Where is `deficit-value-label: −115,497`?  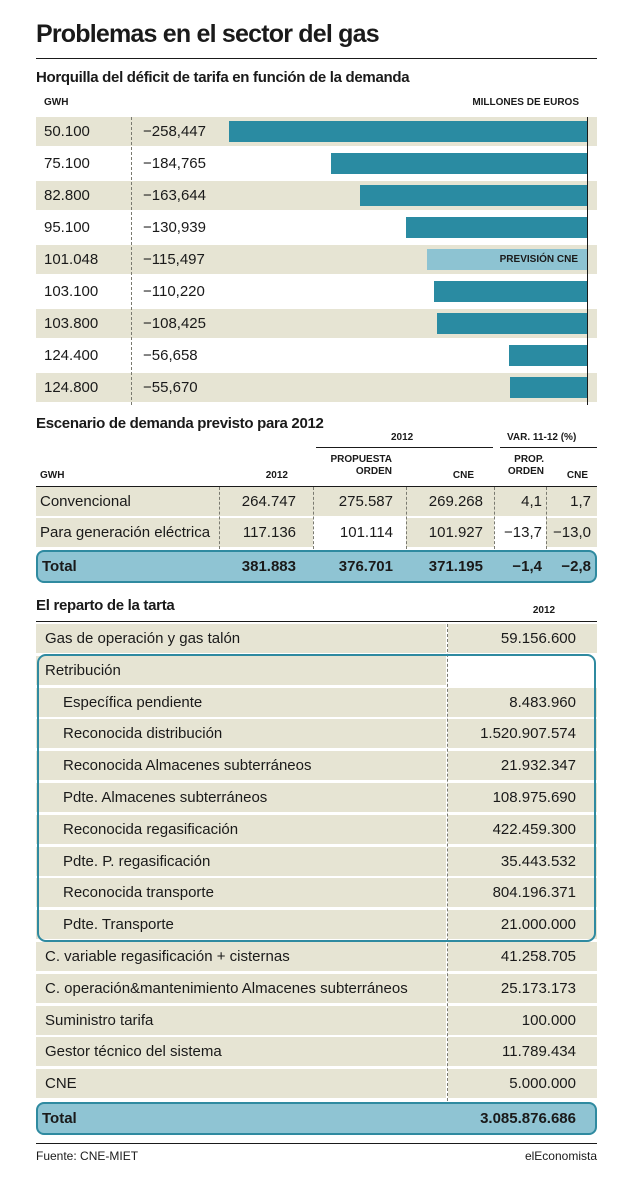
deficit-value-label: −115,497 is located at coordinates (174, 259).